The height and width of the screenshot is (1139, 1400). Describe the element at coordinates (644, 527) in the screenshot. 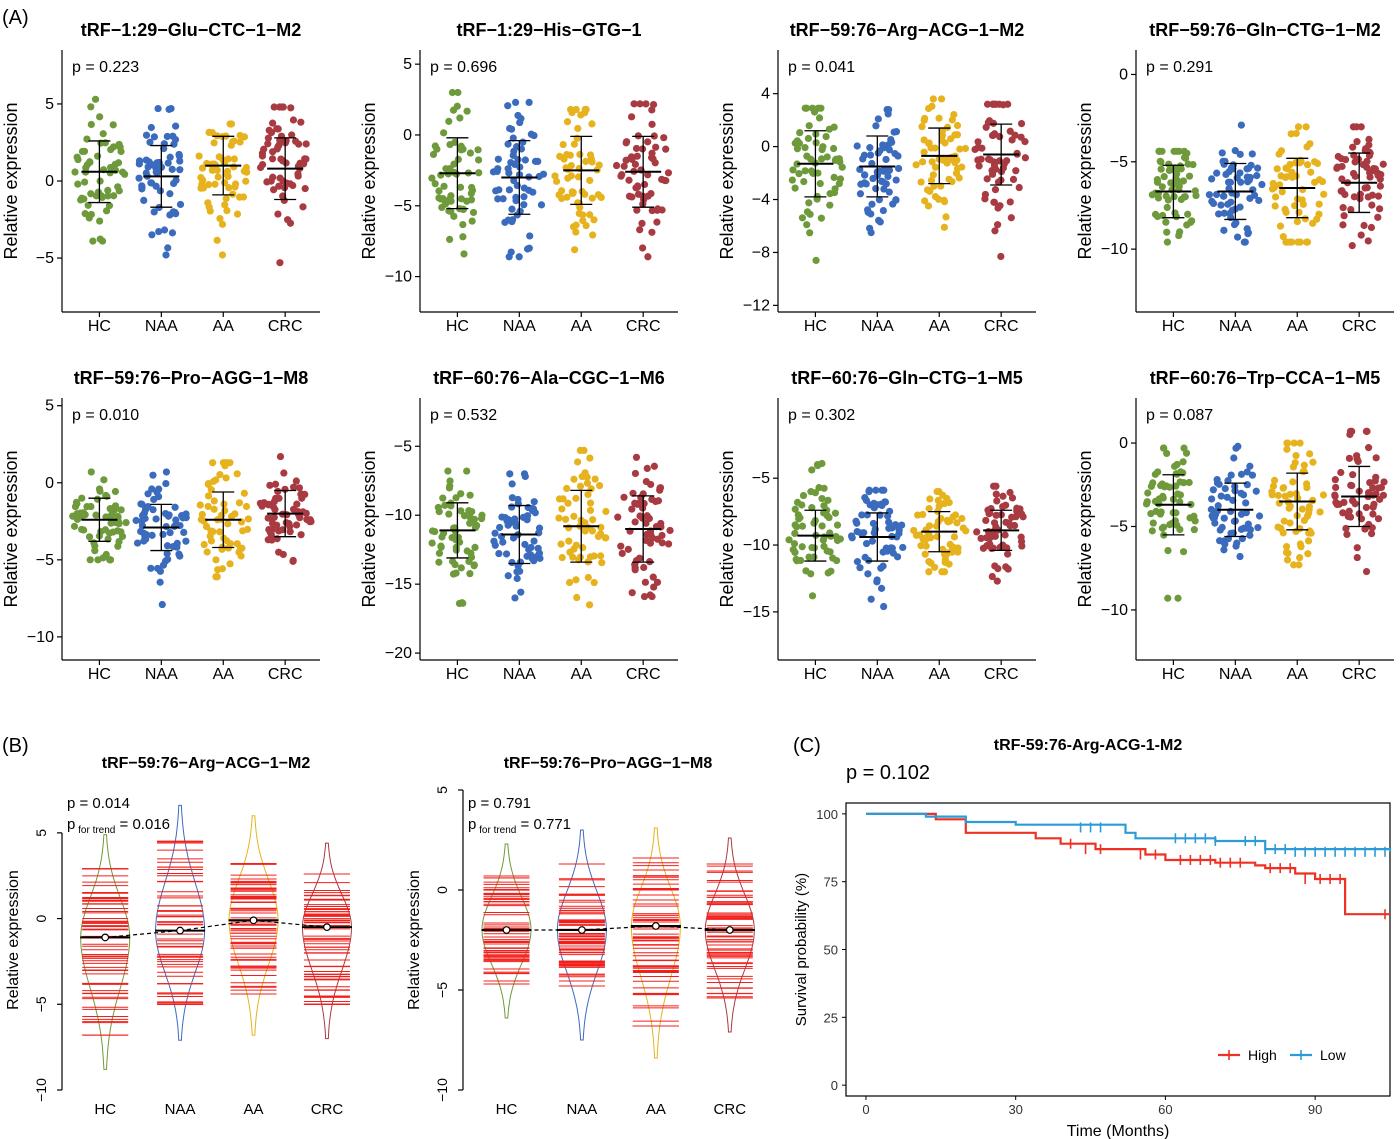

I see `group-crc-points` at that location.